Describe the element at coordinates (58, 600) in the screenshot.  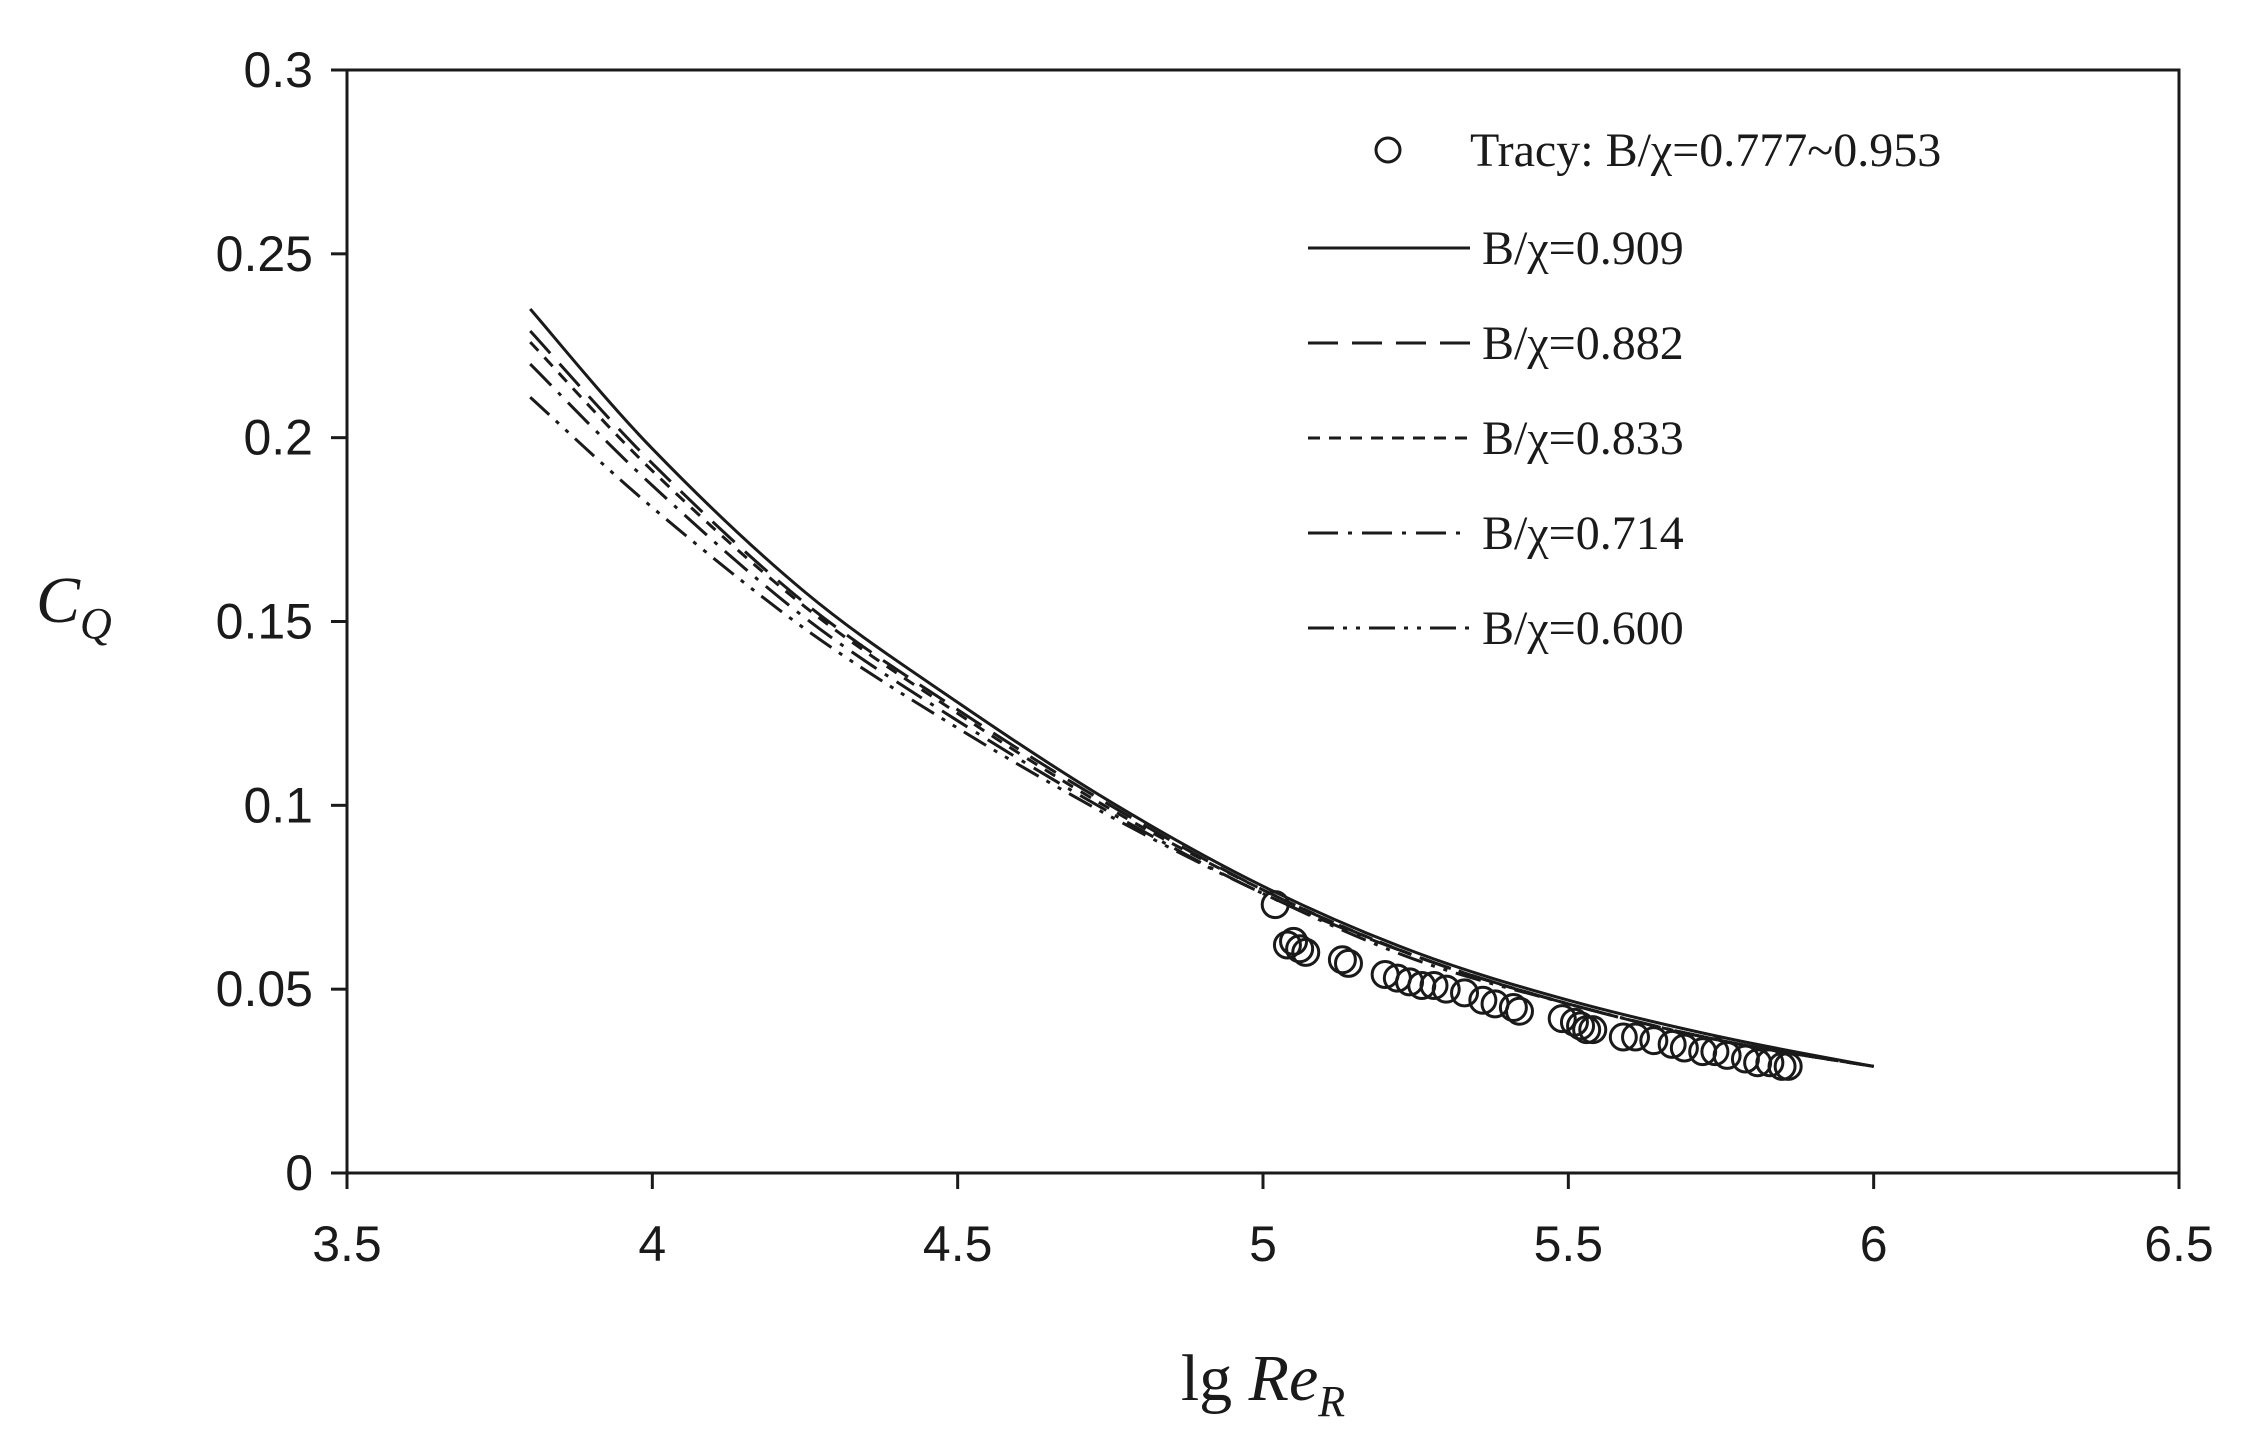
I see `y-axis-label-variable: C` at that location.